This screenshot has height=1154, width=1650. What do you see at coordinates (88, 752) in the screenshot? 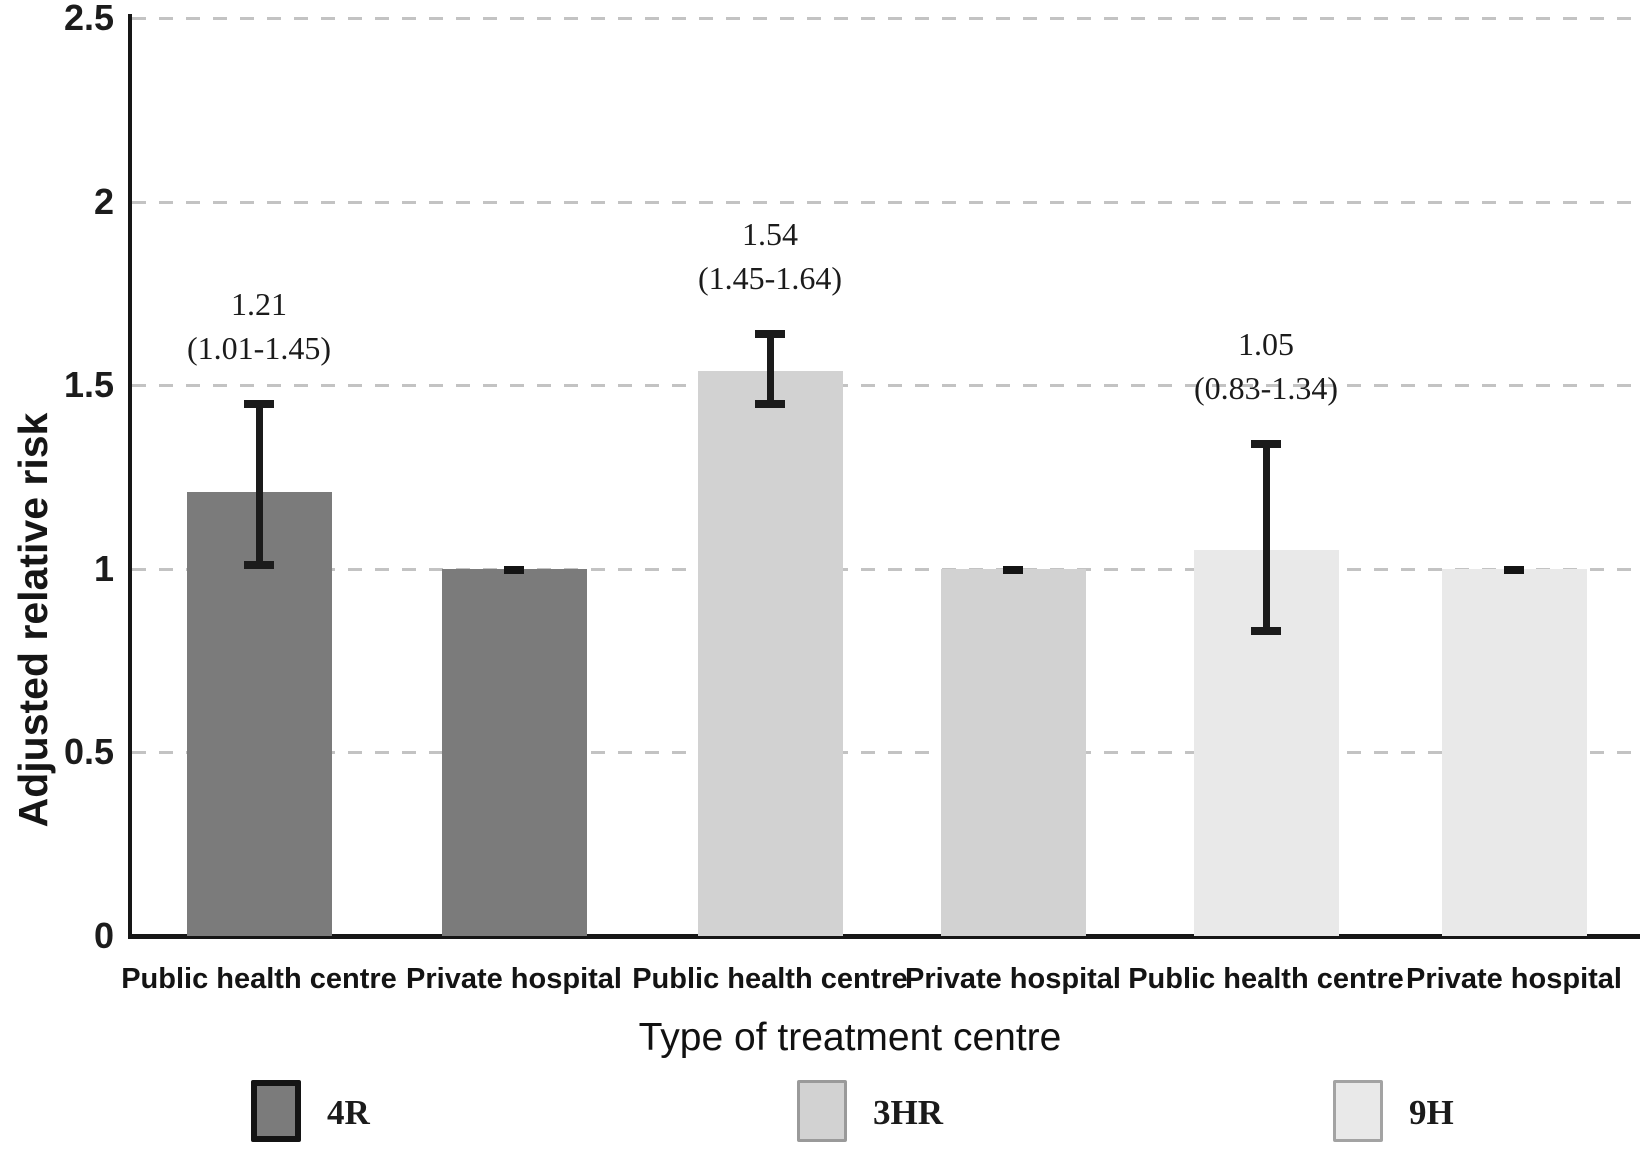
I see `y-tick-label: 0.5` at bounding box center [88, 752].